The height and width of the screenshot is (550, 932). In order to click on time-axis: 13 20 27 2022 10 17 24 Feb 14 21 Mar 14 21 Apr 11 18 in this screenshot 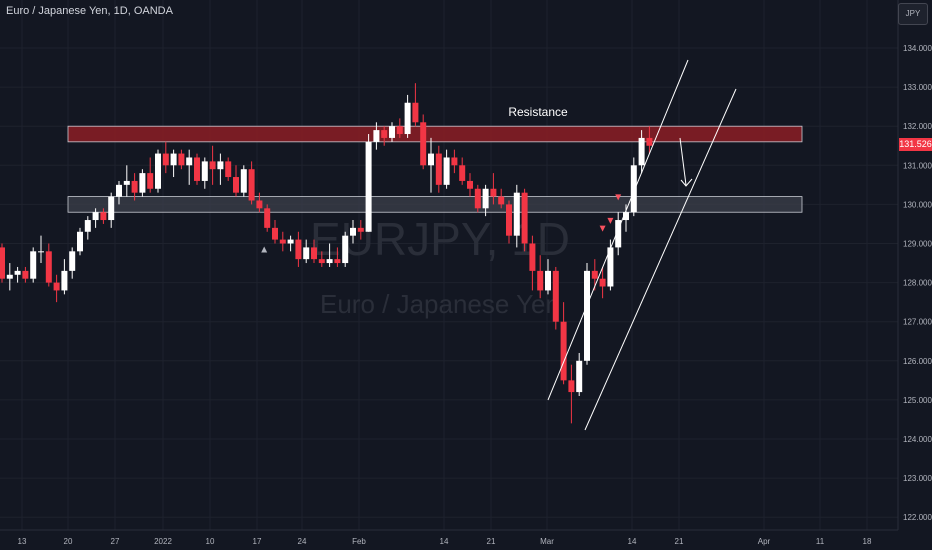, I will do `click(445, 541)`.